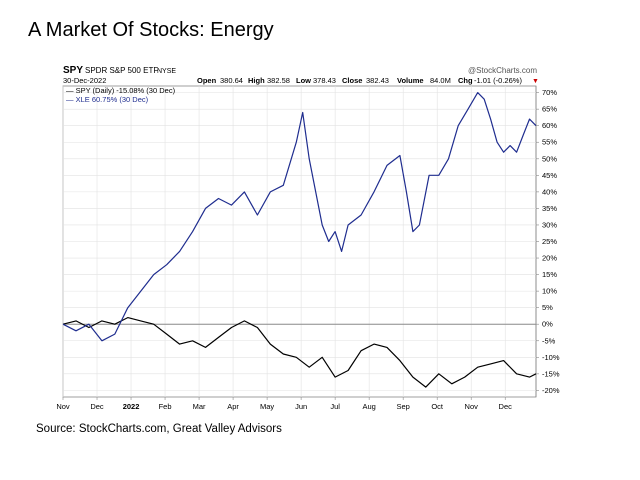 The width and height of the screenshot is (640, 480). What do you see at coordinates (402, 406) in the screenshot?
I see `x-tick-label: Sep` at bounding box center [402, 406].